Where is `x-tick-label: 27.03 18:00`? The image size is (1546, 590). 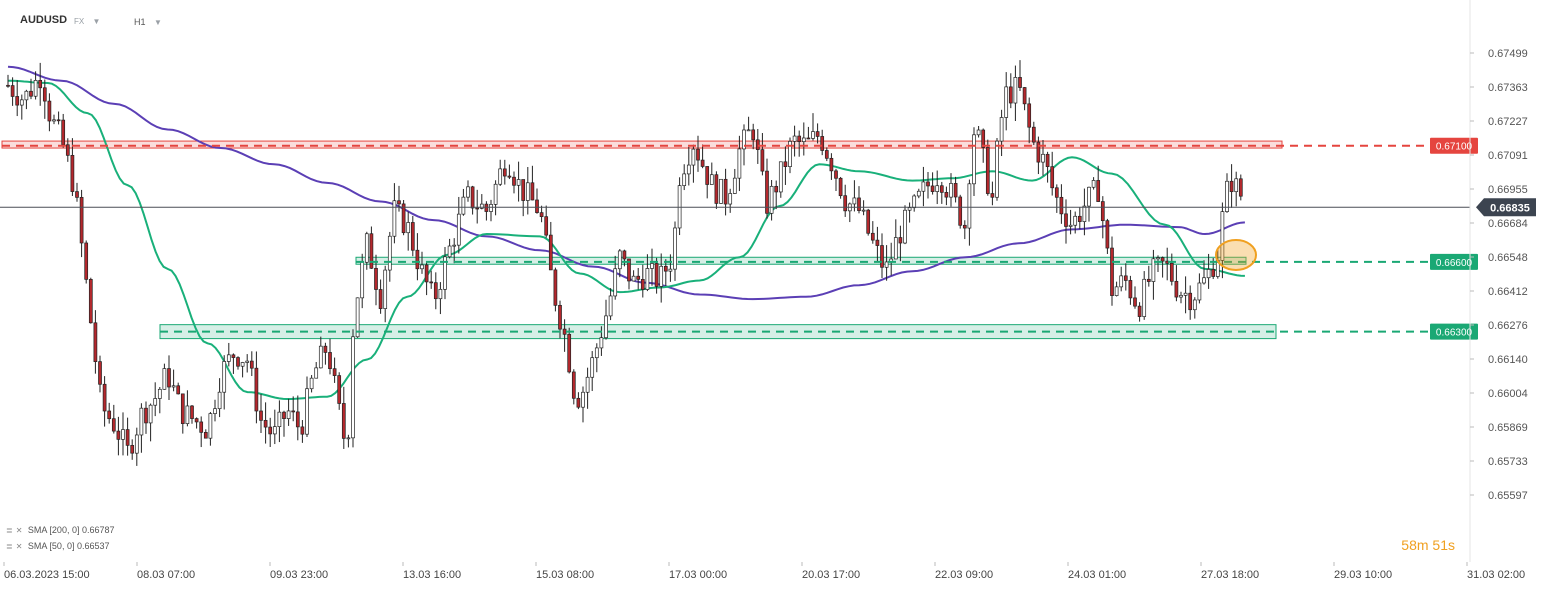
x-tick-label: 27.03 18:00 is located at coordinates (1230, 575).